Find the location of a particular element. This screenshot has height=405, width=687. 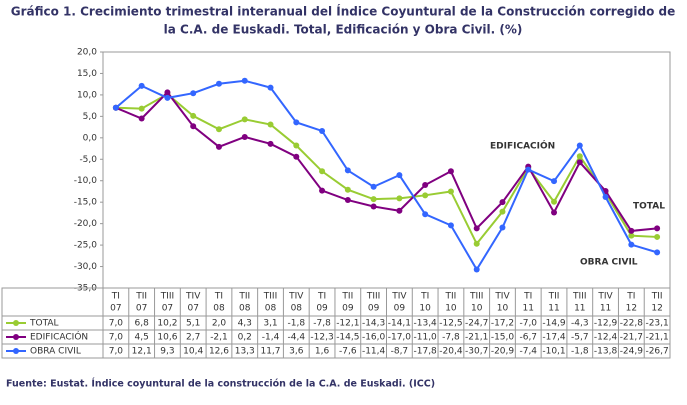

table-value: -1,4 is located at coordinates (271, 338).